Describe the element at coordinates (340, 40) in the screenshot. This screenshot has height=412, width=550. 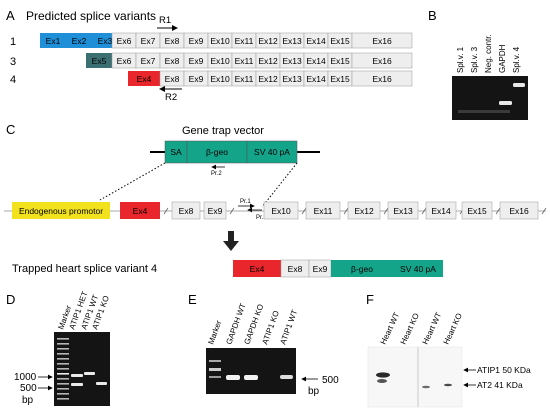
I see `exon-ex15: Ex15` at that location.